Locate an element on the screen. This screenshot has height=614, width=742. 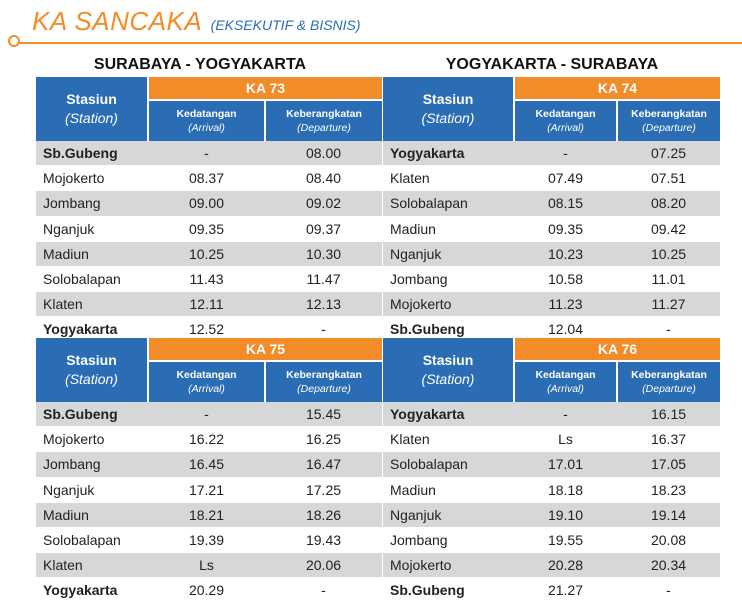
departure-time: 16.25 is located at coordinates (324, 439).